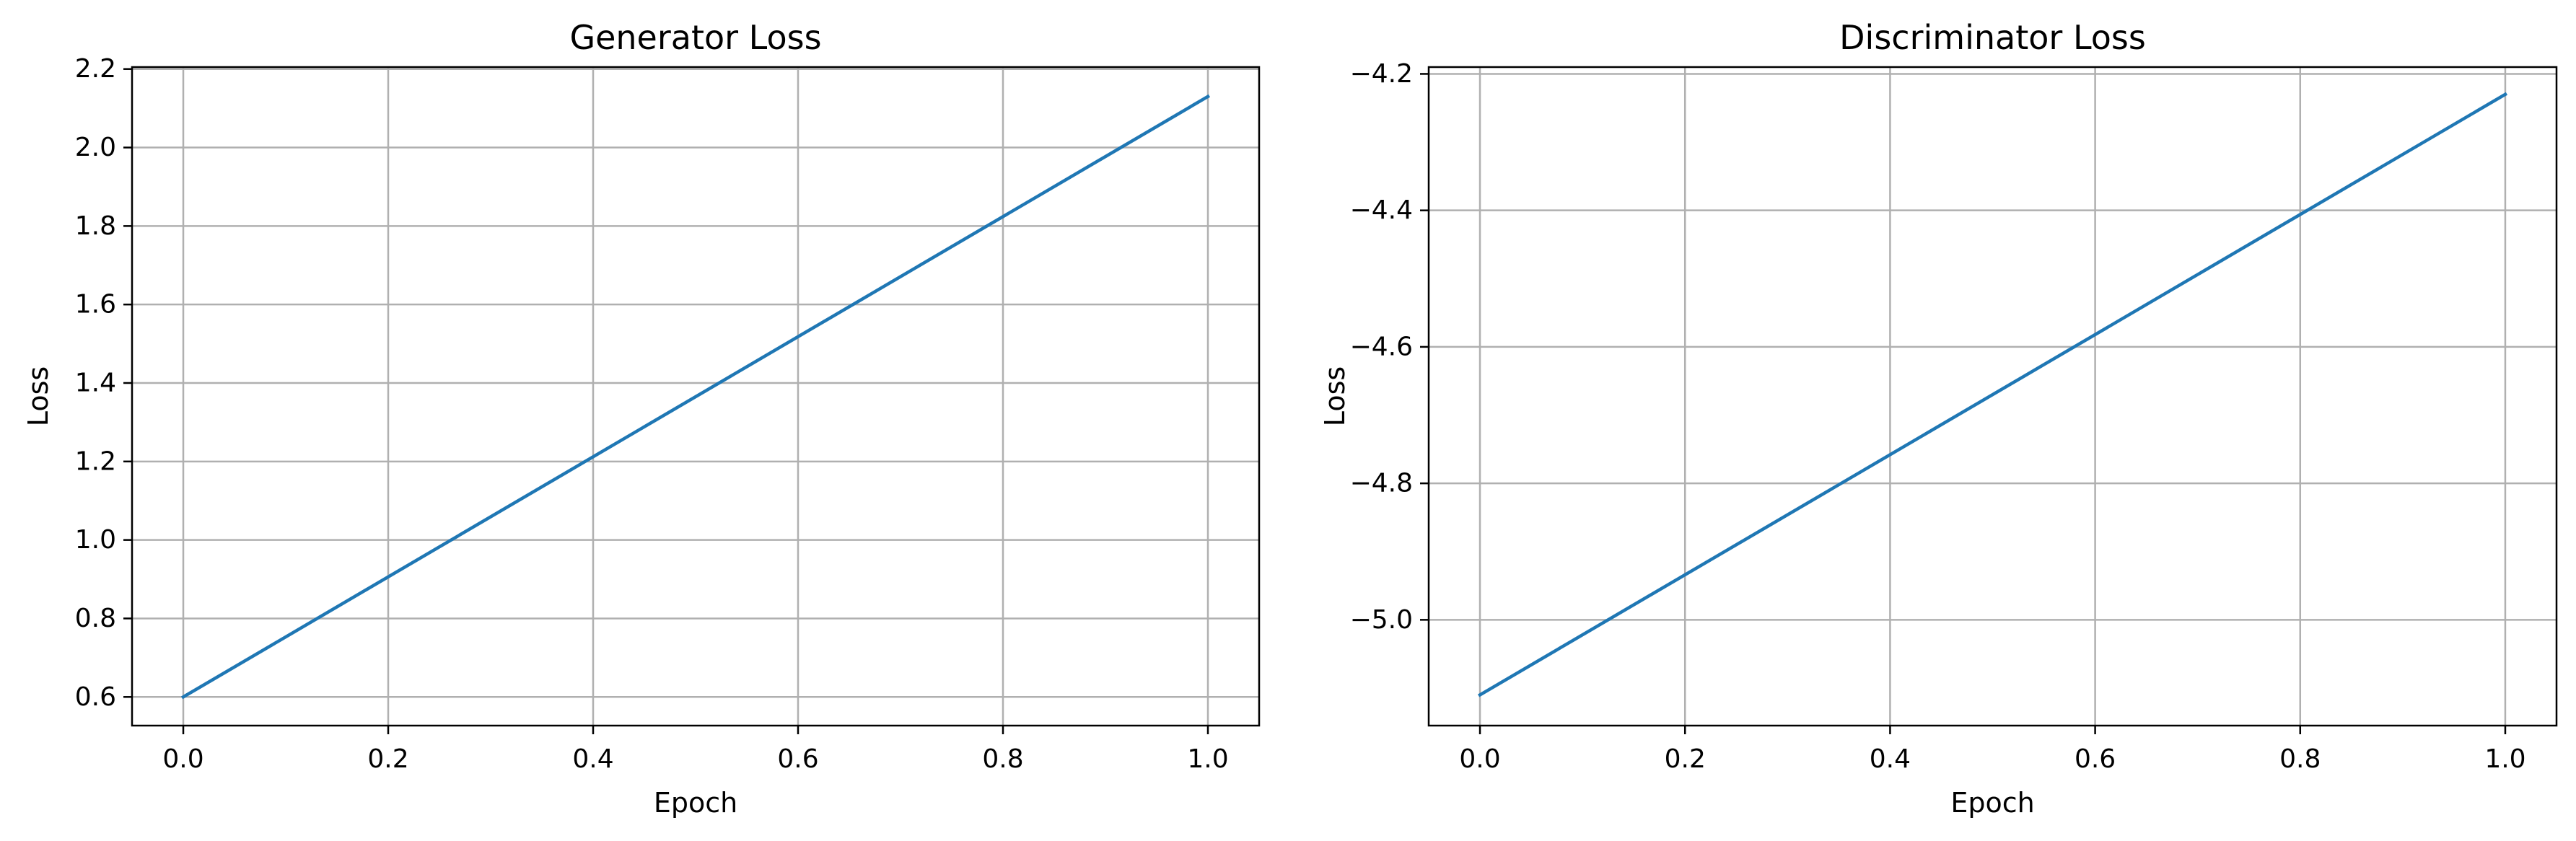 Image resolution: width=2576 pixels, height=841 pixels. Describe the element at coordinates (95, 226) in the screenshot. I see `y-tick-label: 1.8` at that location.